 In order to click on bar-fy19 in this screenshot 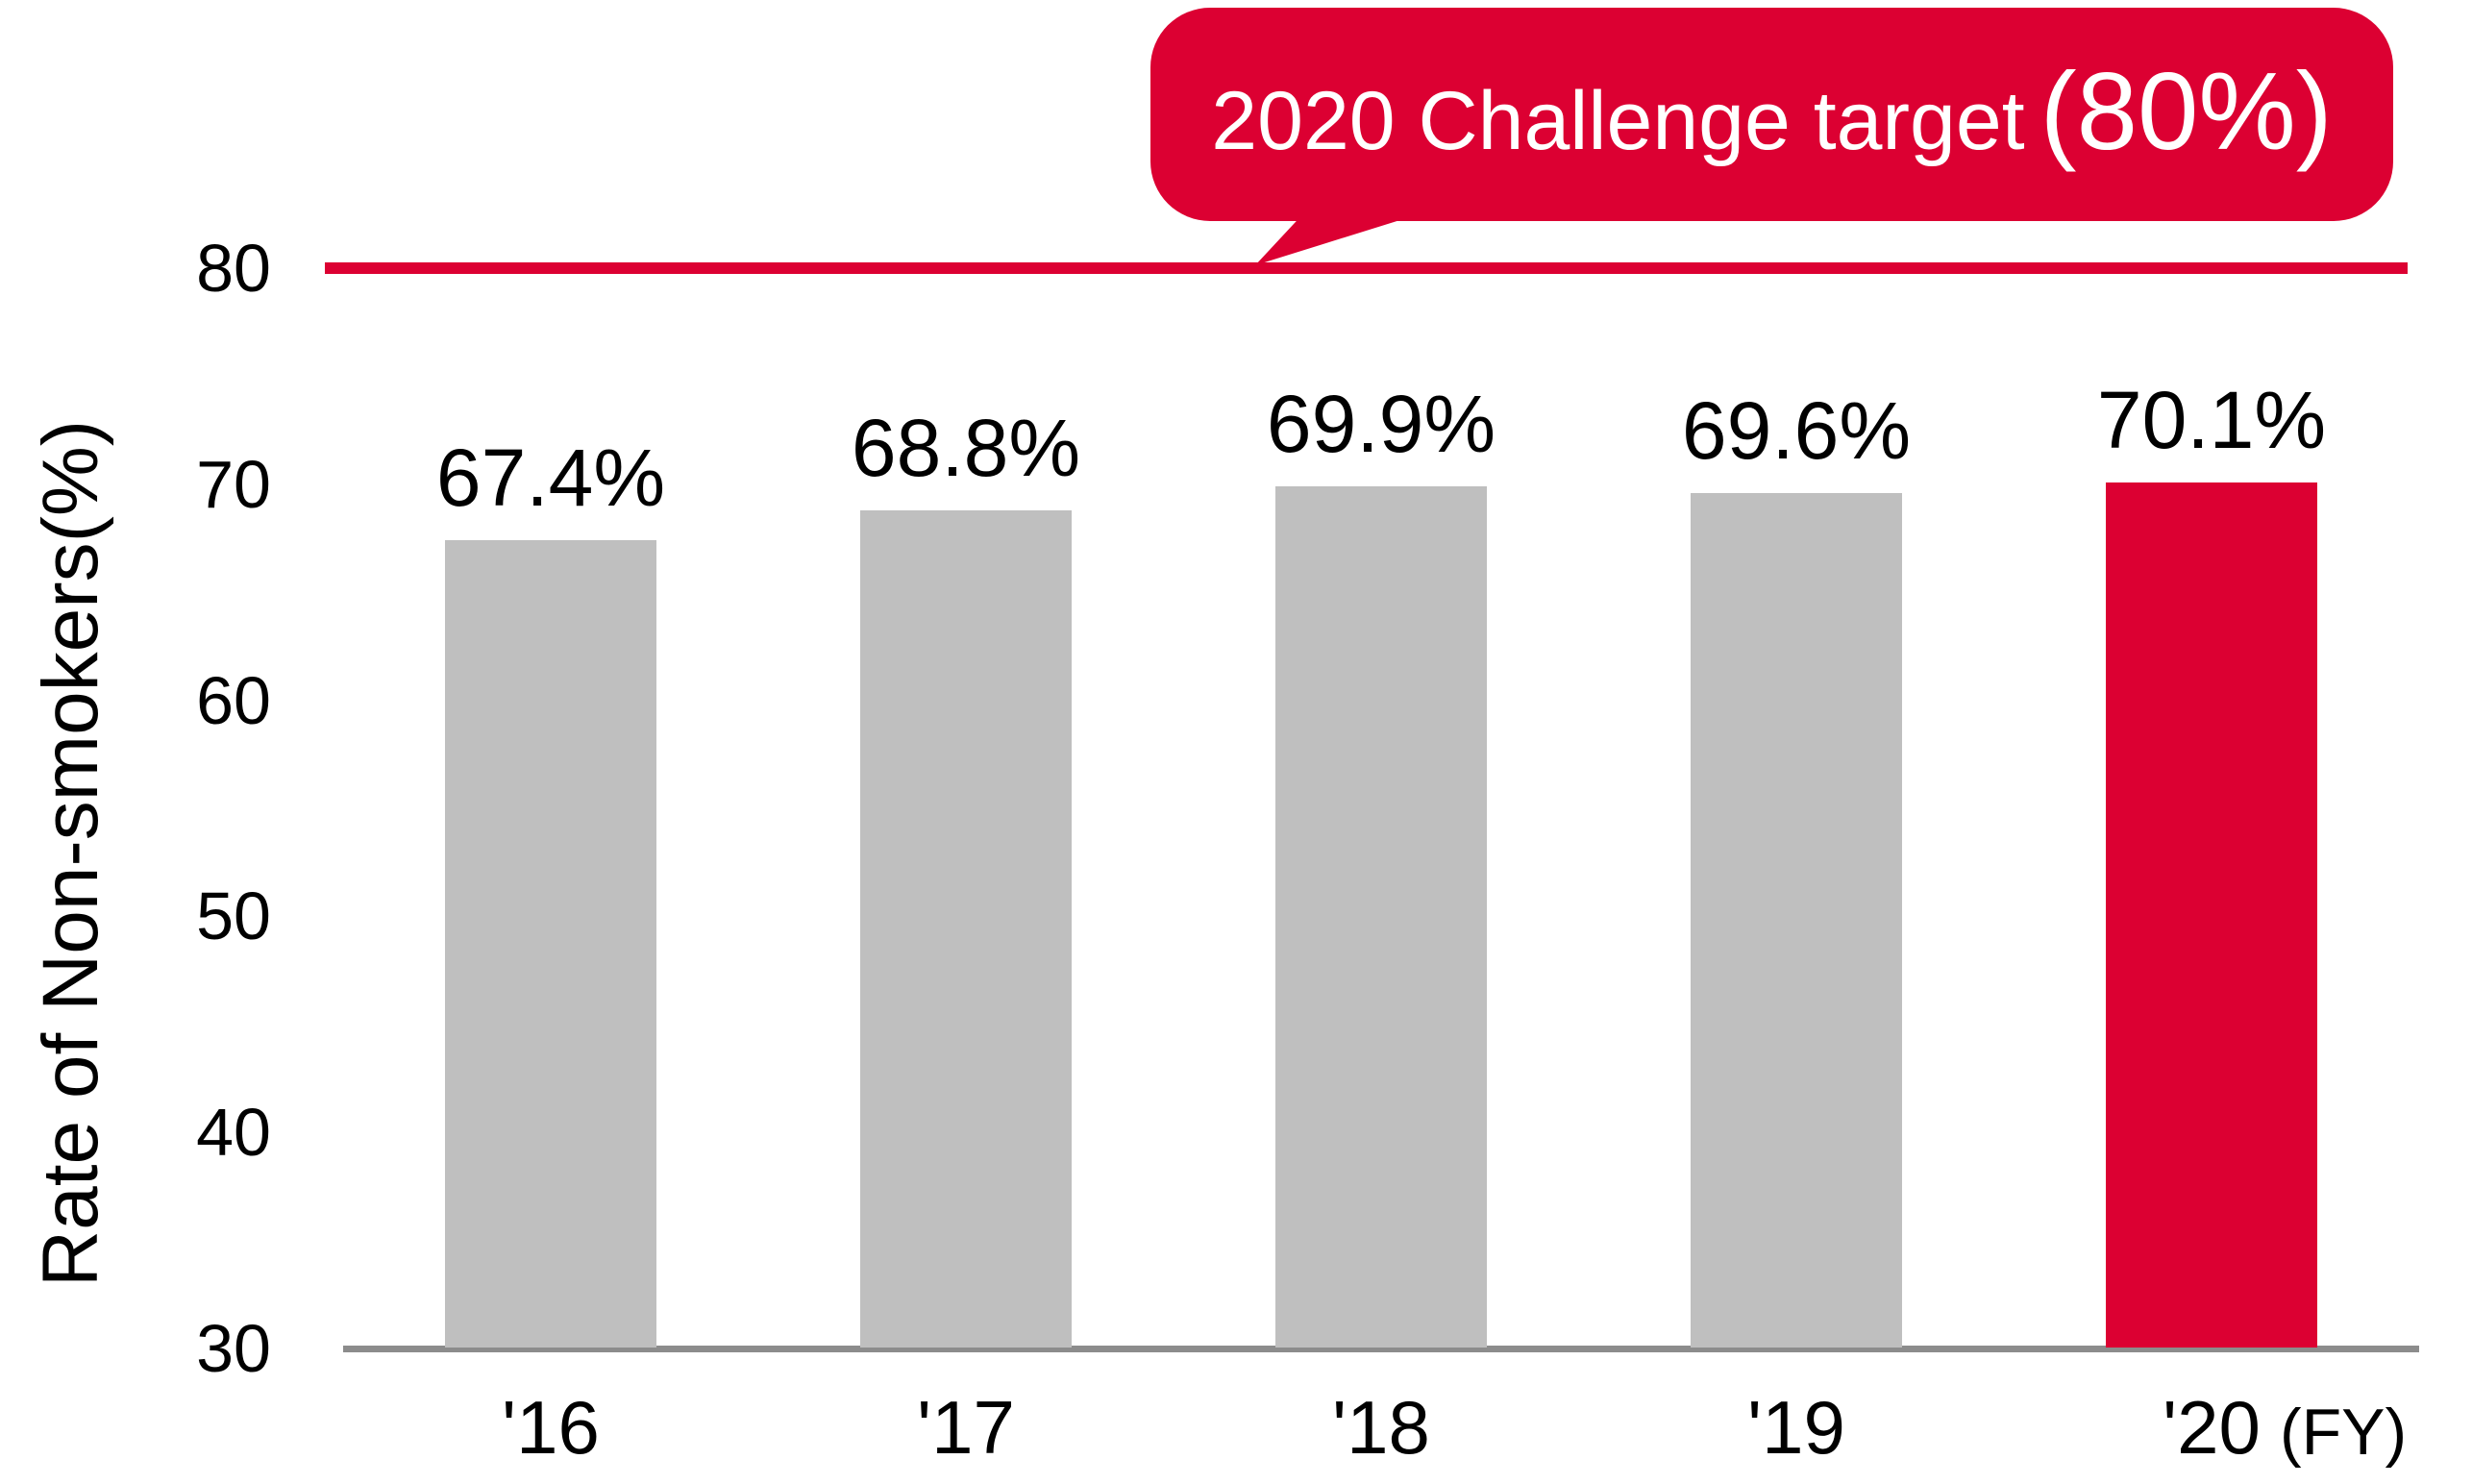, I will do `click(1796, 920)`.